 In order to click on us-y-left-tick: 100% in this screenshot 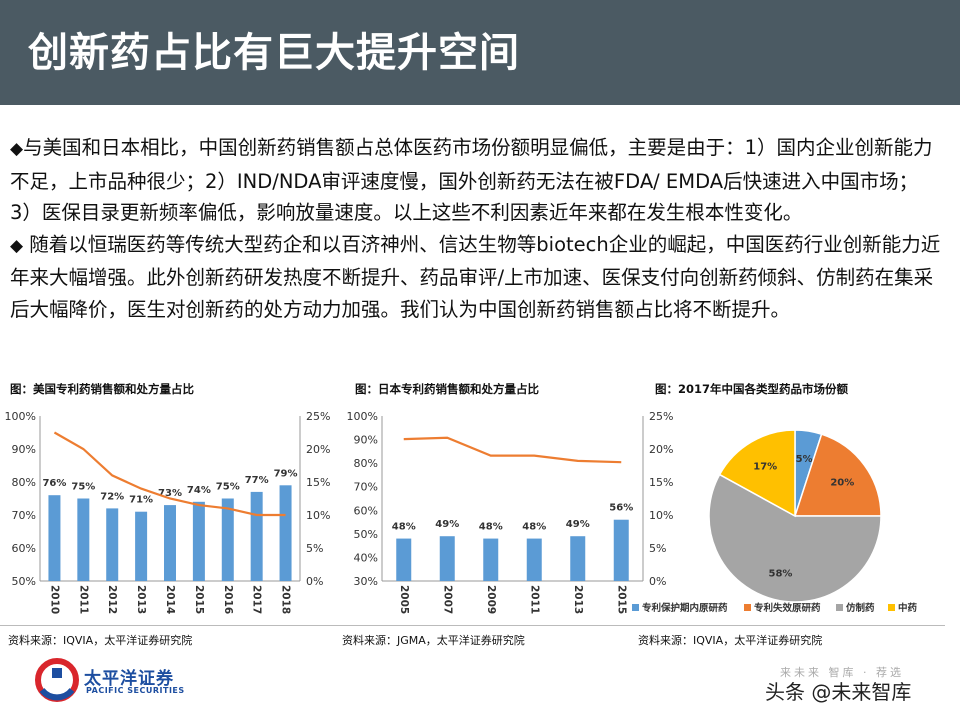, I will do `click(20, 416)`.